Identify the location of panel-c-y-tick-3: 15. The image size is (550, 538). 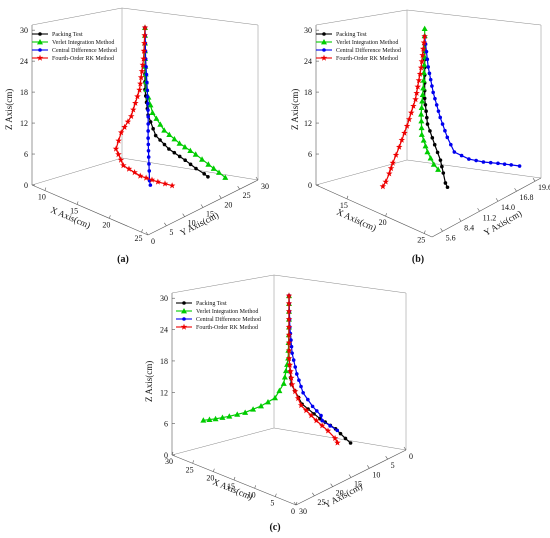
(358, 484).